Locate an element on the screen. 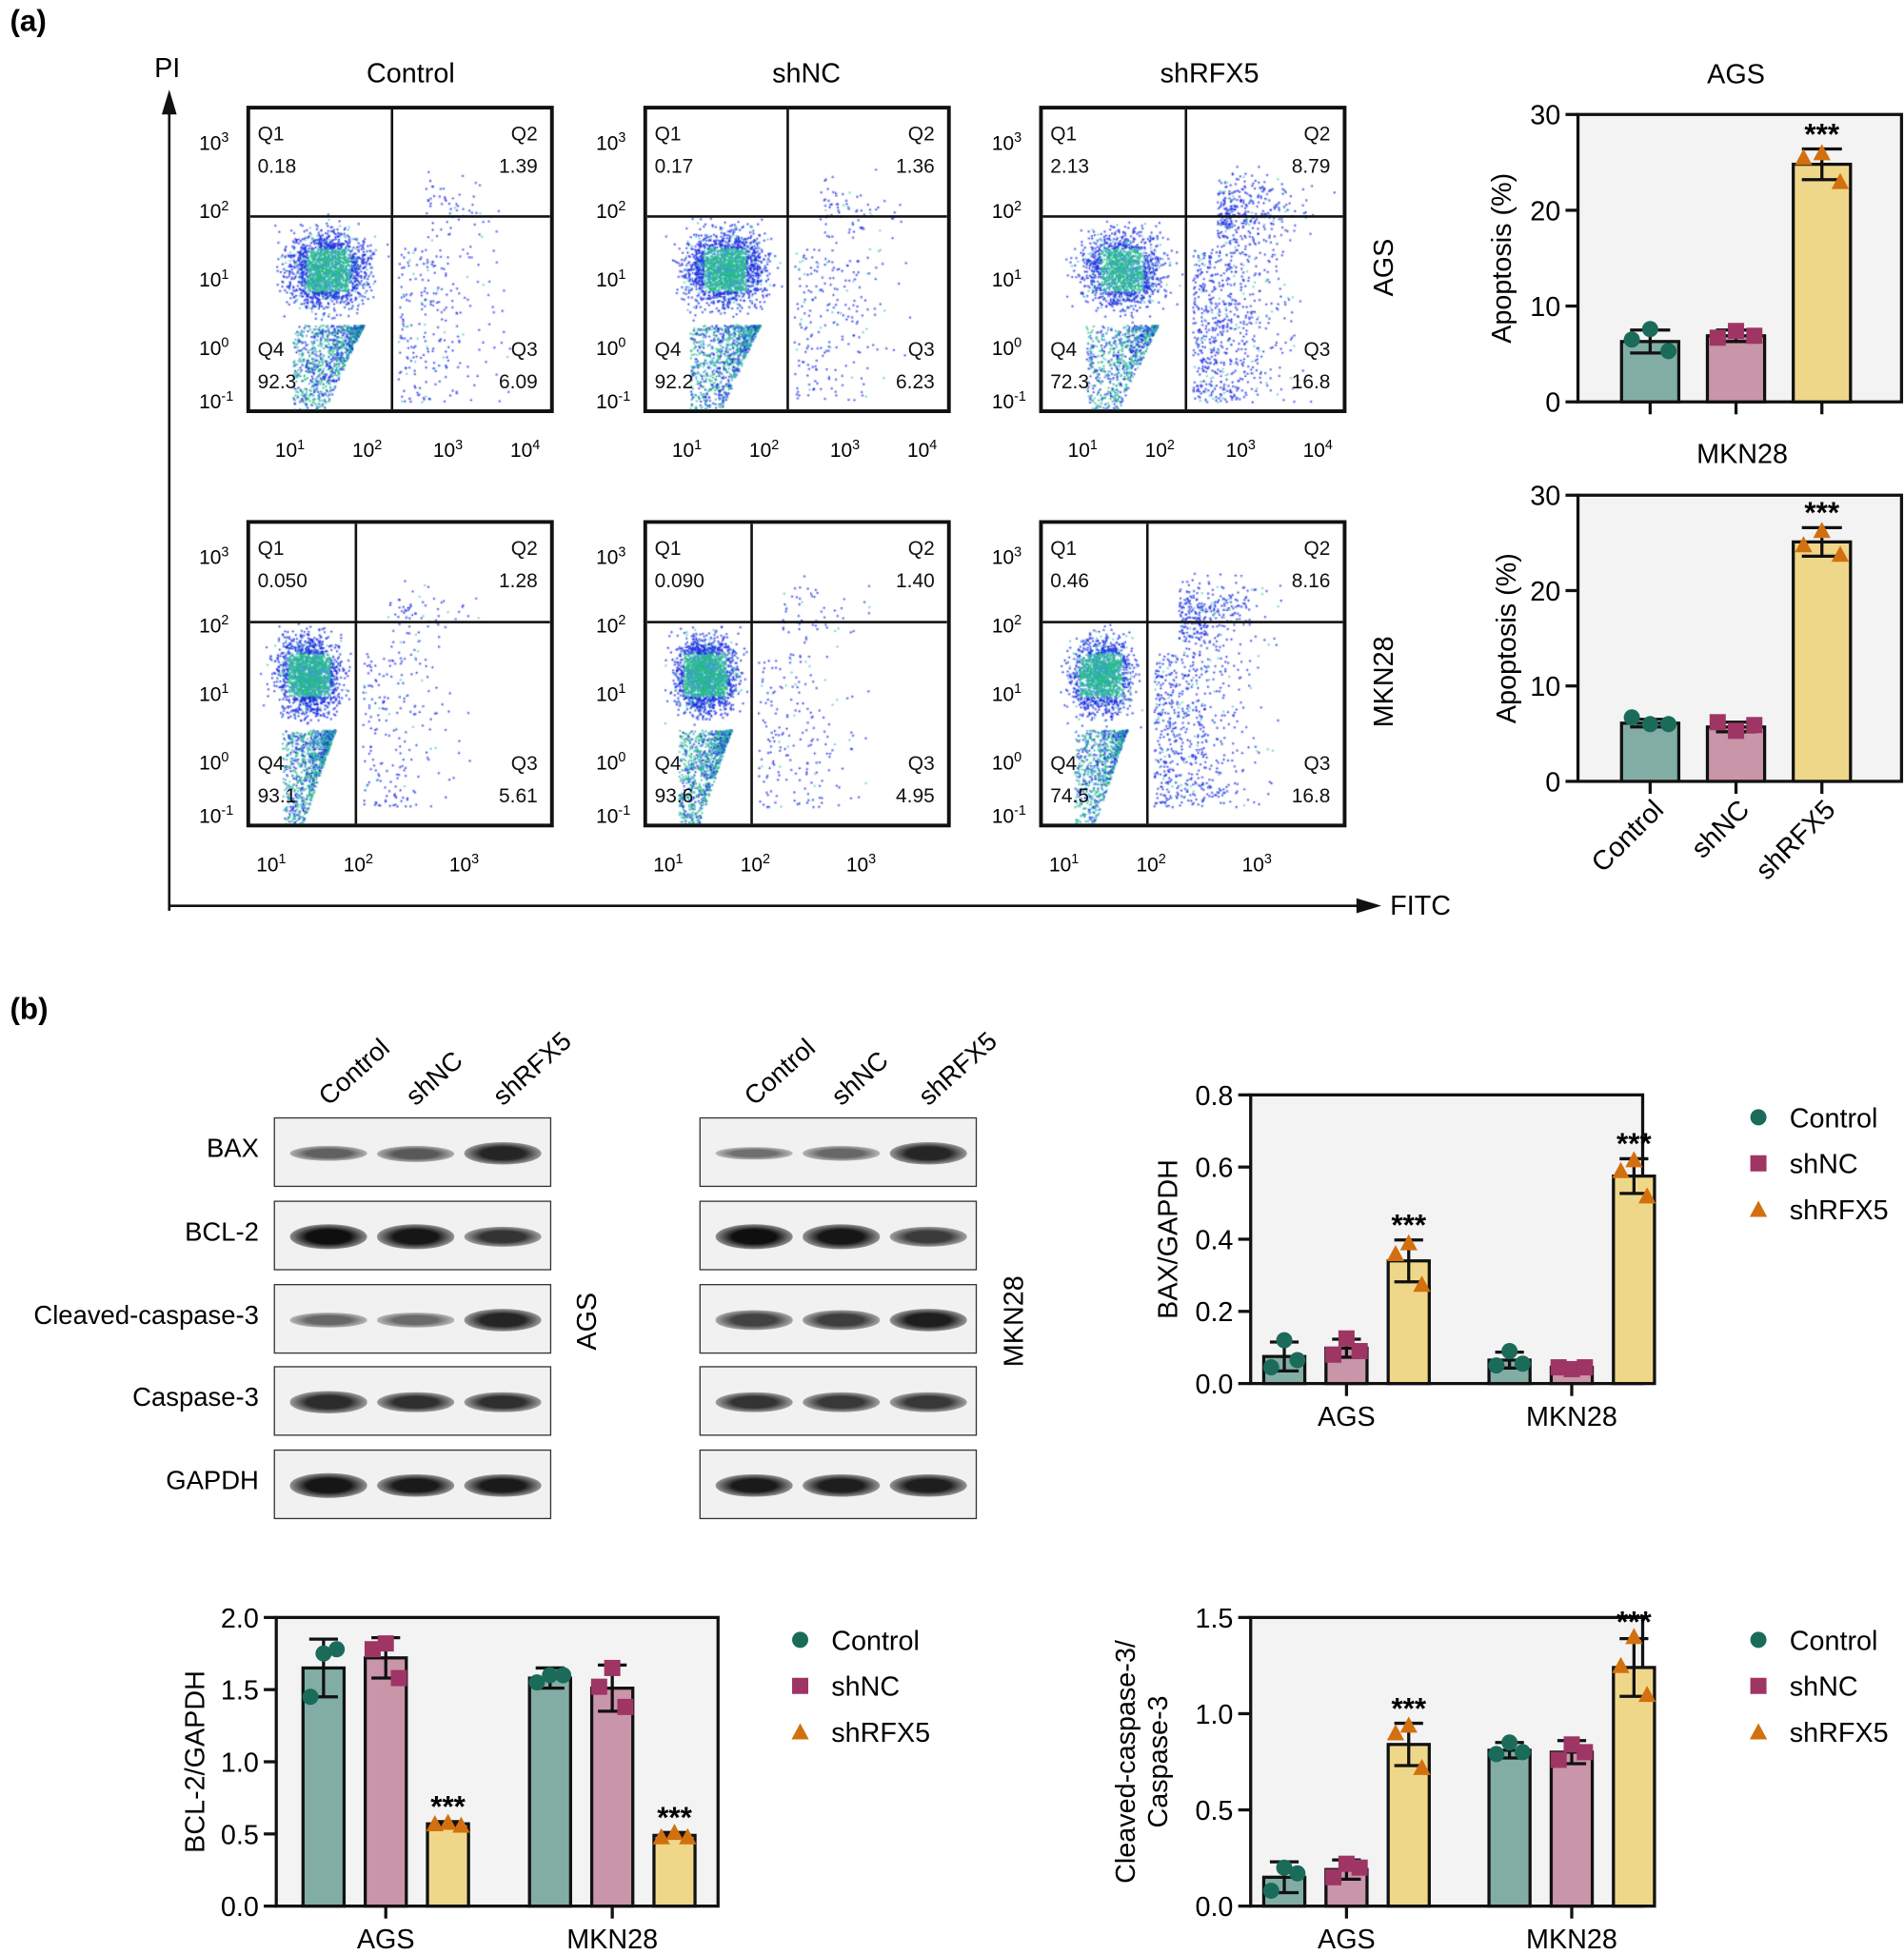 The width and height of the screenshot is (1904, 1955). quadrant-q2-value: 1.28 is located at coordinates (518, 582).